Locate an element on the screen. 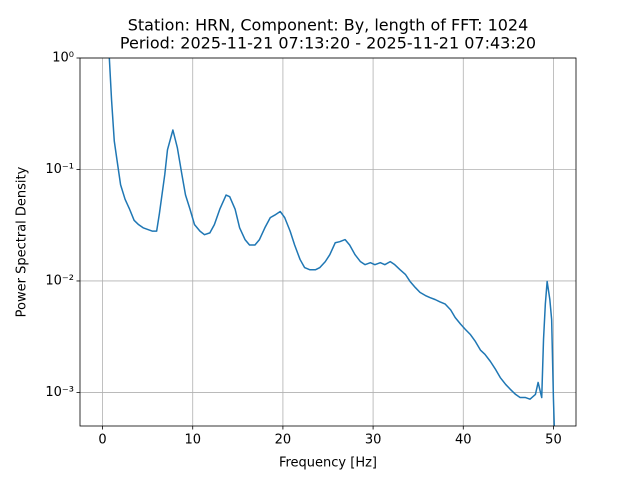  y-tick-label: 10⁰ is located at coordinates (63, 58).